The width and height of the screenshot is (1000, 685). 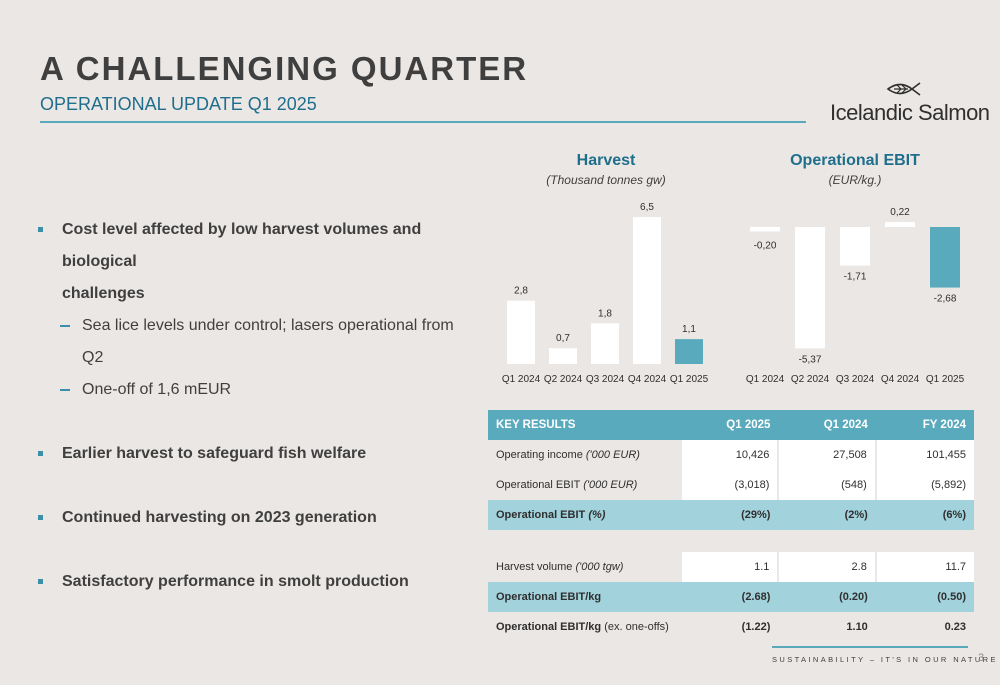 I want to click on harvest-chart-title: Harvest, so click(x=606, y=160).